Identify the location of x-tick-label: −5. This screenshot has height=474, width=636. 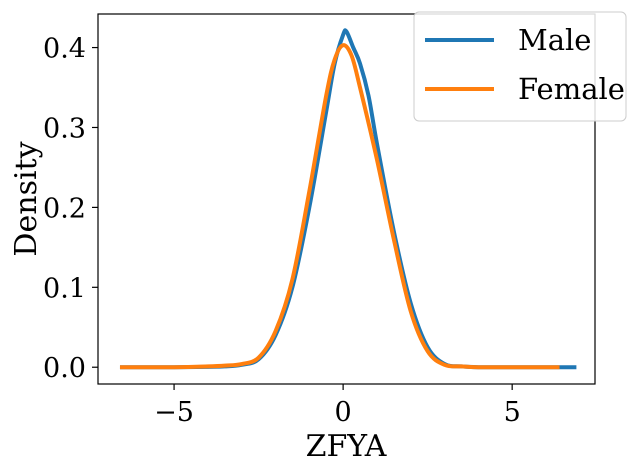
(174, 412).